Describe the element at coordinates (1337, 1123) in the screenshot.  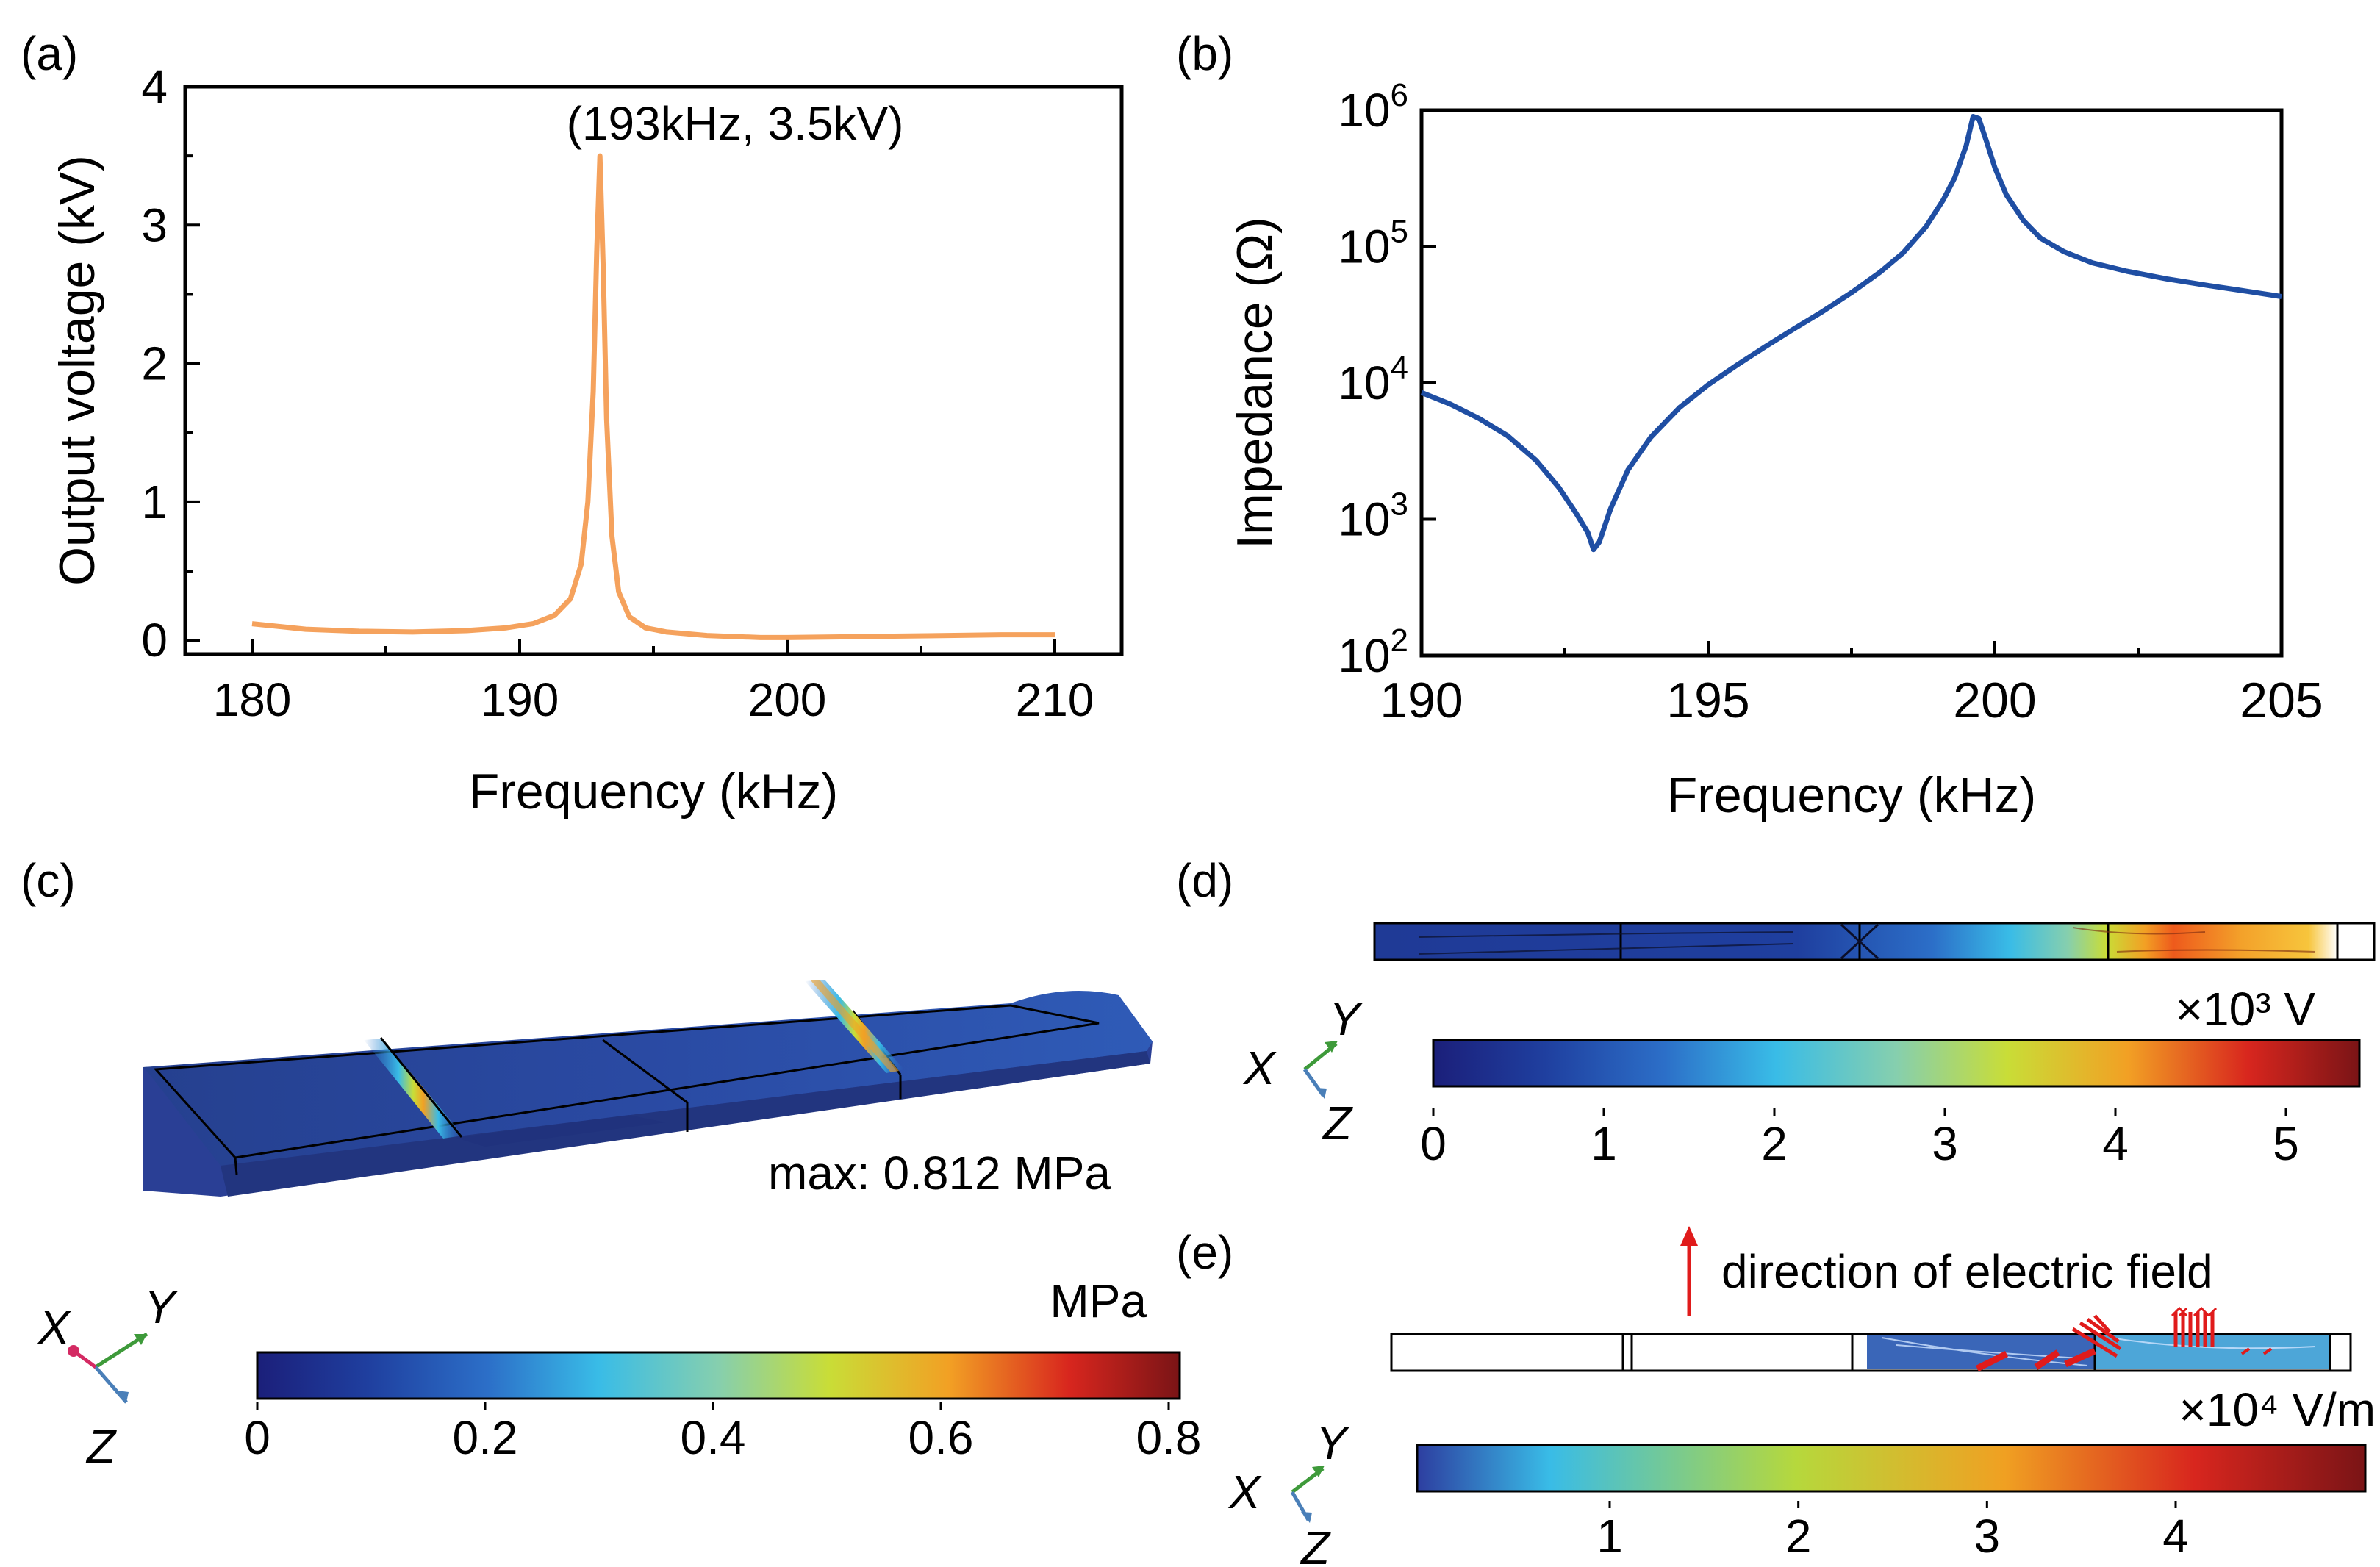
I see `panel-d-axis-z: Z` at that location.